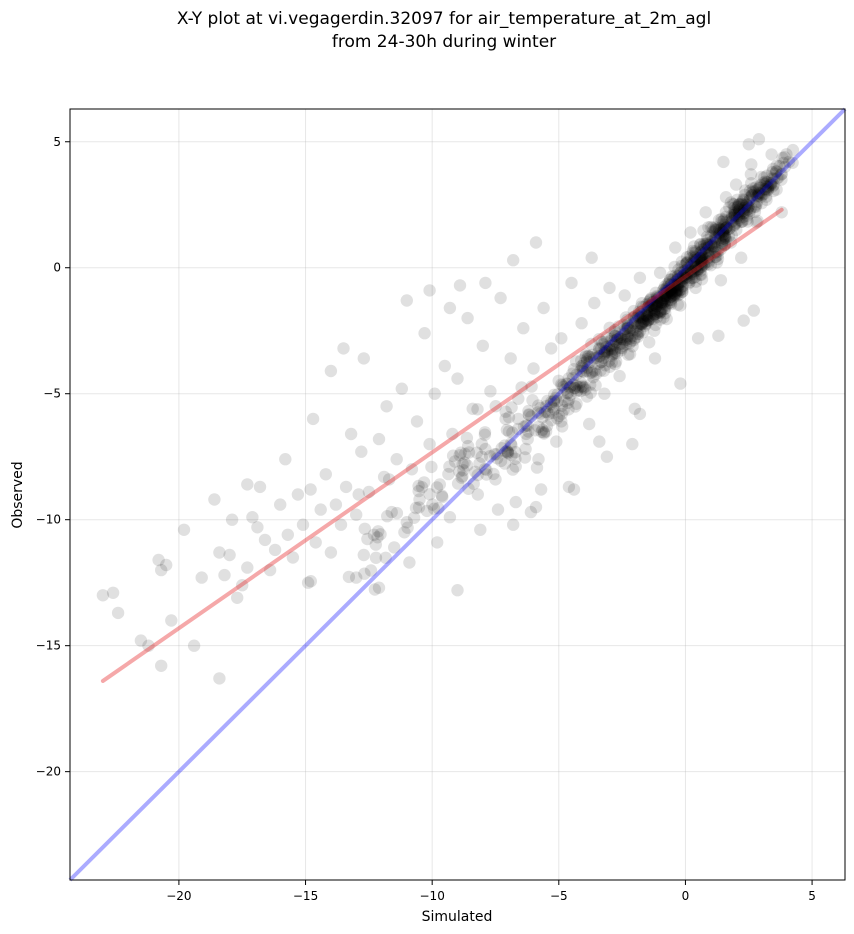  What do you see at coordinates (681, 261) in the screenshot?
I see `data-point-c571` at bounding box center [681, 261].